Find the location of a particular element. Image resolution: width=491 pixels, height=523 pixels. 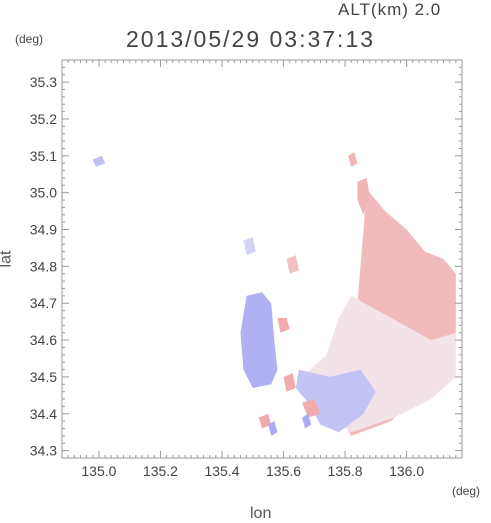

region-north-dot is located at coordinates (353, 159).